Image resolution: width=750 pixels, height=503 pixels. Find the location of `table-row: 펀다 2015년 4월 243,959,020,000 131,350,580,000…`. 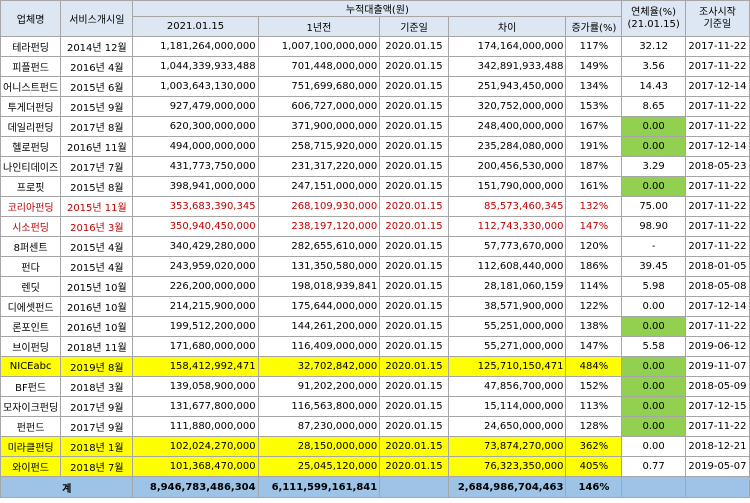

table-row: 펀다 2015년 4월 243,959,020,000 131,350,580,000… is located at coordinates (375, 266).